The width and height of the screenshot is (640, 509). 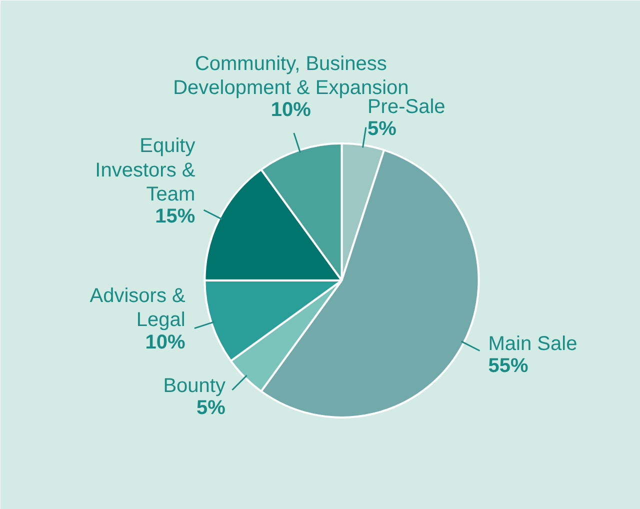 What do you see at coordinates (508, 366) in the screenshot?
I see `data-label: 55%` at bounding box center [508, 366].